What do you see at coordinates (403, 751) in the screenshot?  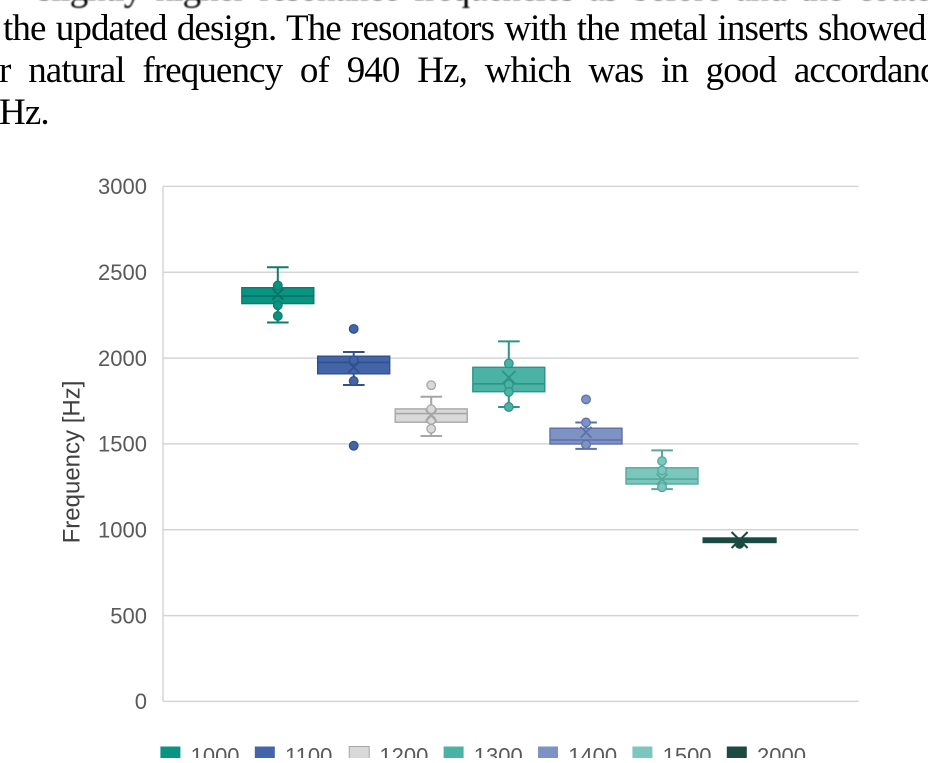 I see `svg-text: 1200` at bounding box center [403, 751].